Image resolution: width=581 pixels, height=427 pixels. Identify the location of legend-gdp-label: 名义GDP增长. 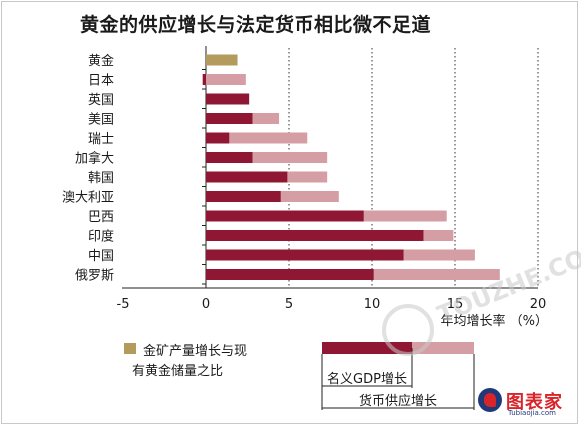
(367, 379).